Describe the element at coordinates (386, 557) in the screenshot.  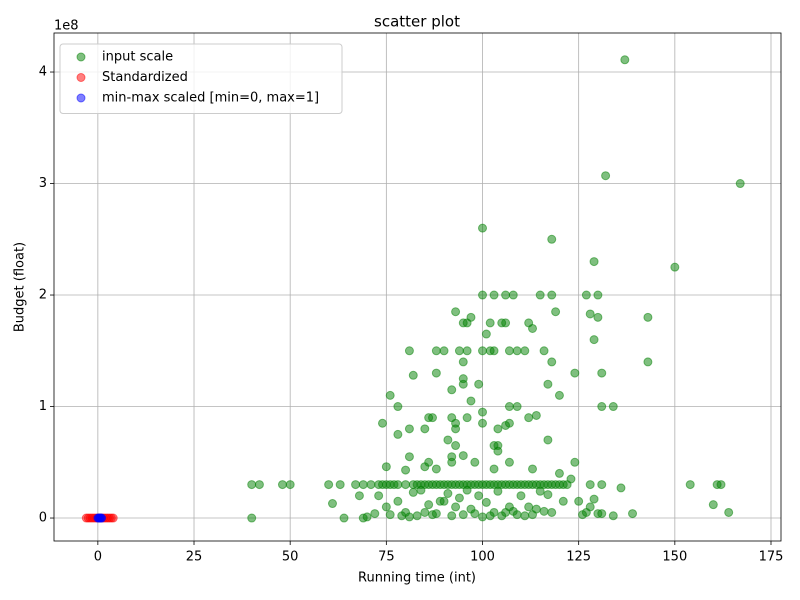
I see `x-tick-label: 75` at that location.